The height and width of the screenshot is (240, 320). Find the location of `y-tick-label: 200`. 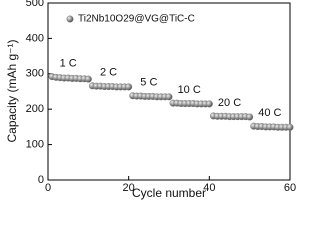

y-tick-label: 200 is located at coordinates (35, 109).